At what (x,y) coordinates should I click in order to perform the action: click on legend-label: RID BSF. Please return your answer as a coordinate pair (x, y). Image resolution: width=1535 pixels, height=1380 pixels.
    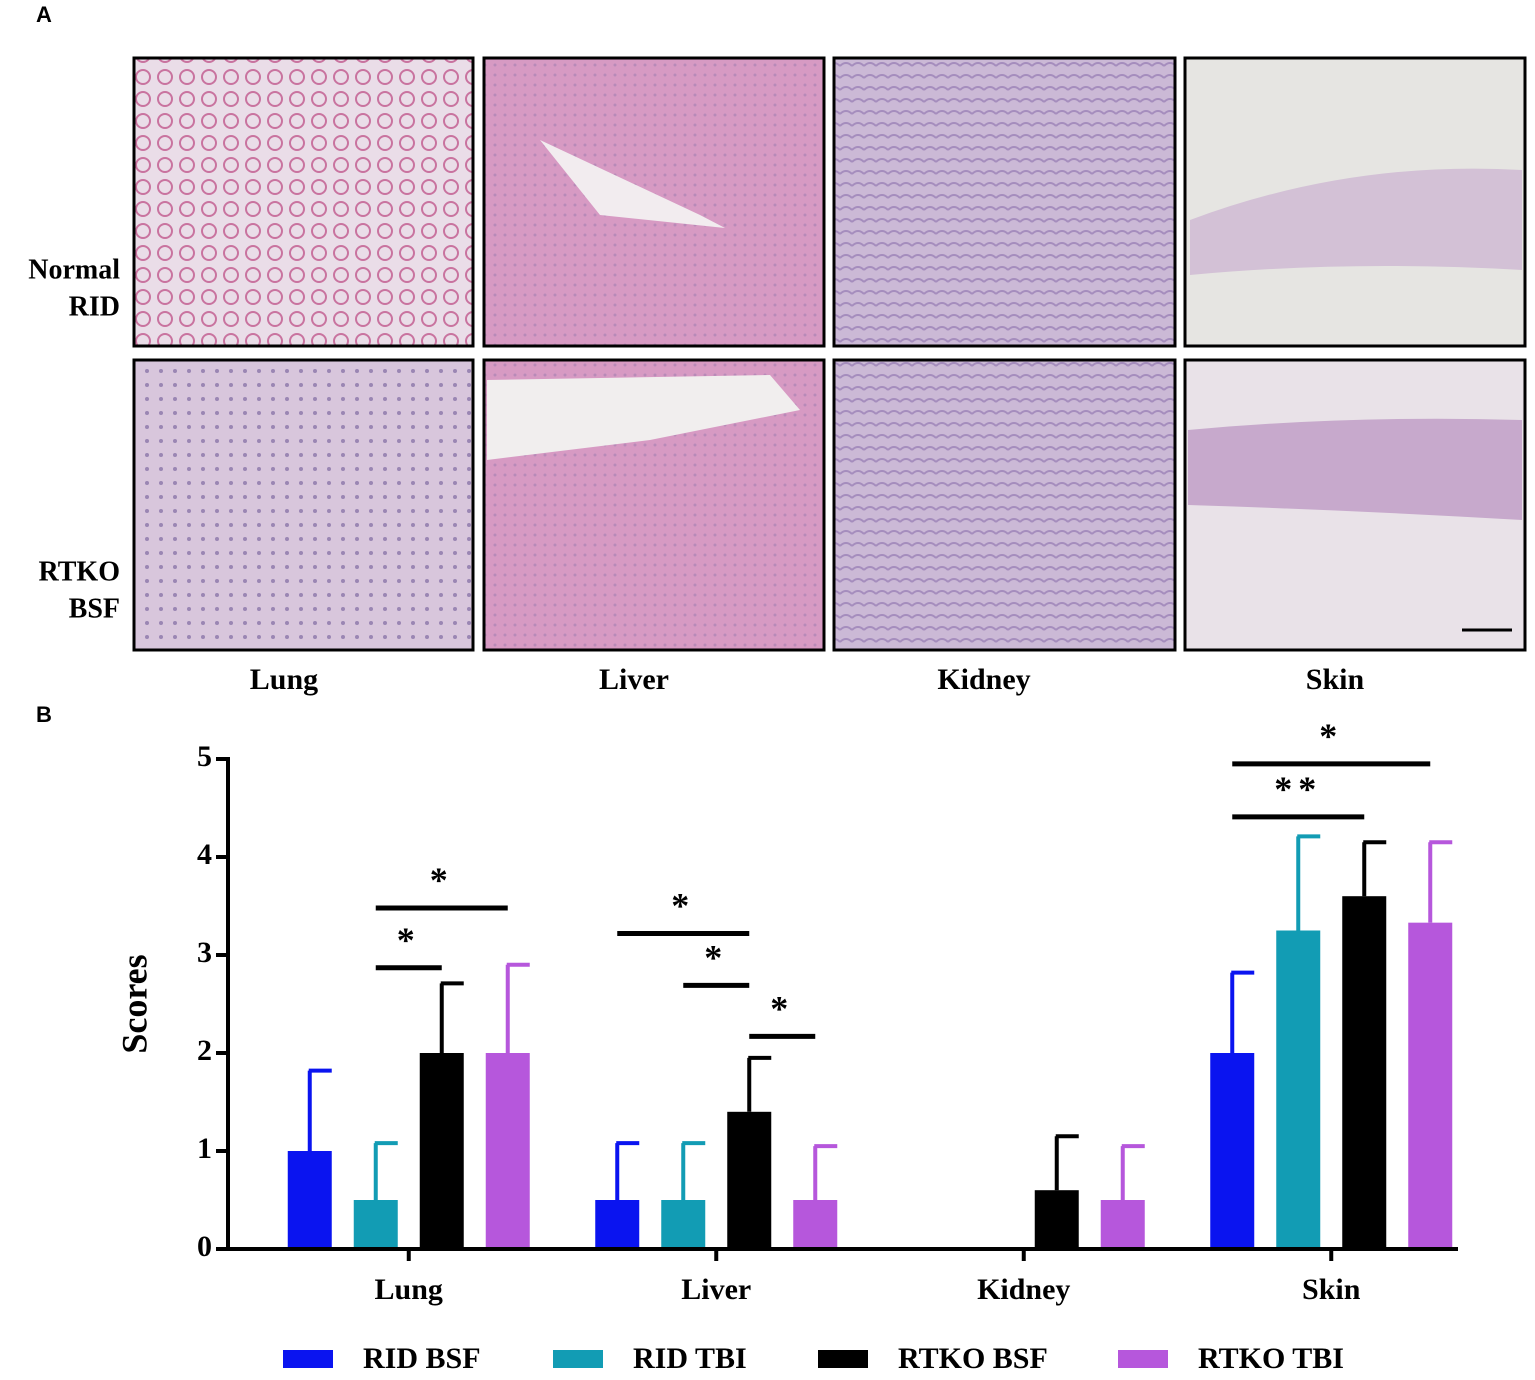
    Looking at the image, I should click on (422, 1358).